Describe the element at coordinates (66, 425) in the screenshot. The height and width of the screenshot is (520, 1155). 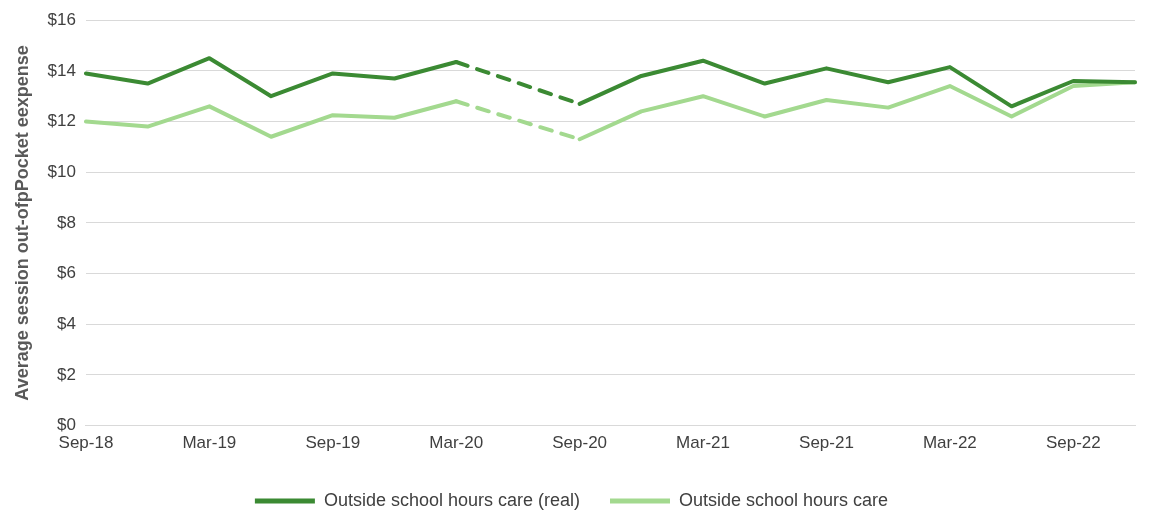
I see `y-tick-label: $0` at that location.